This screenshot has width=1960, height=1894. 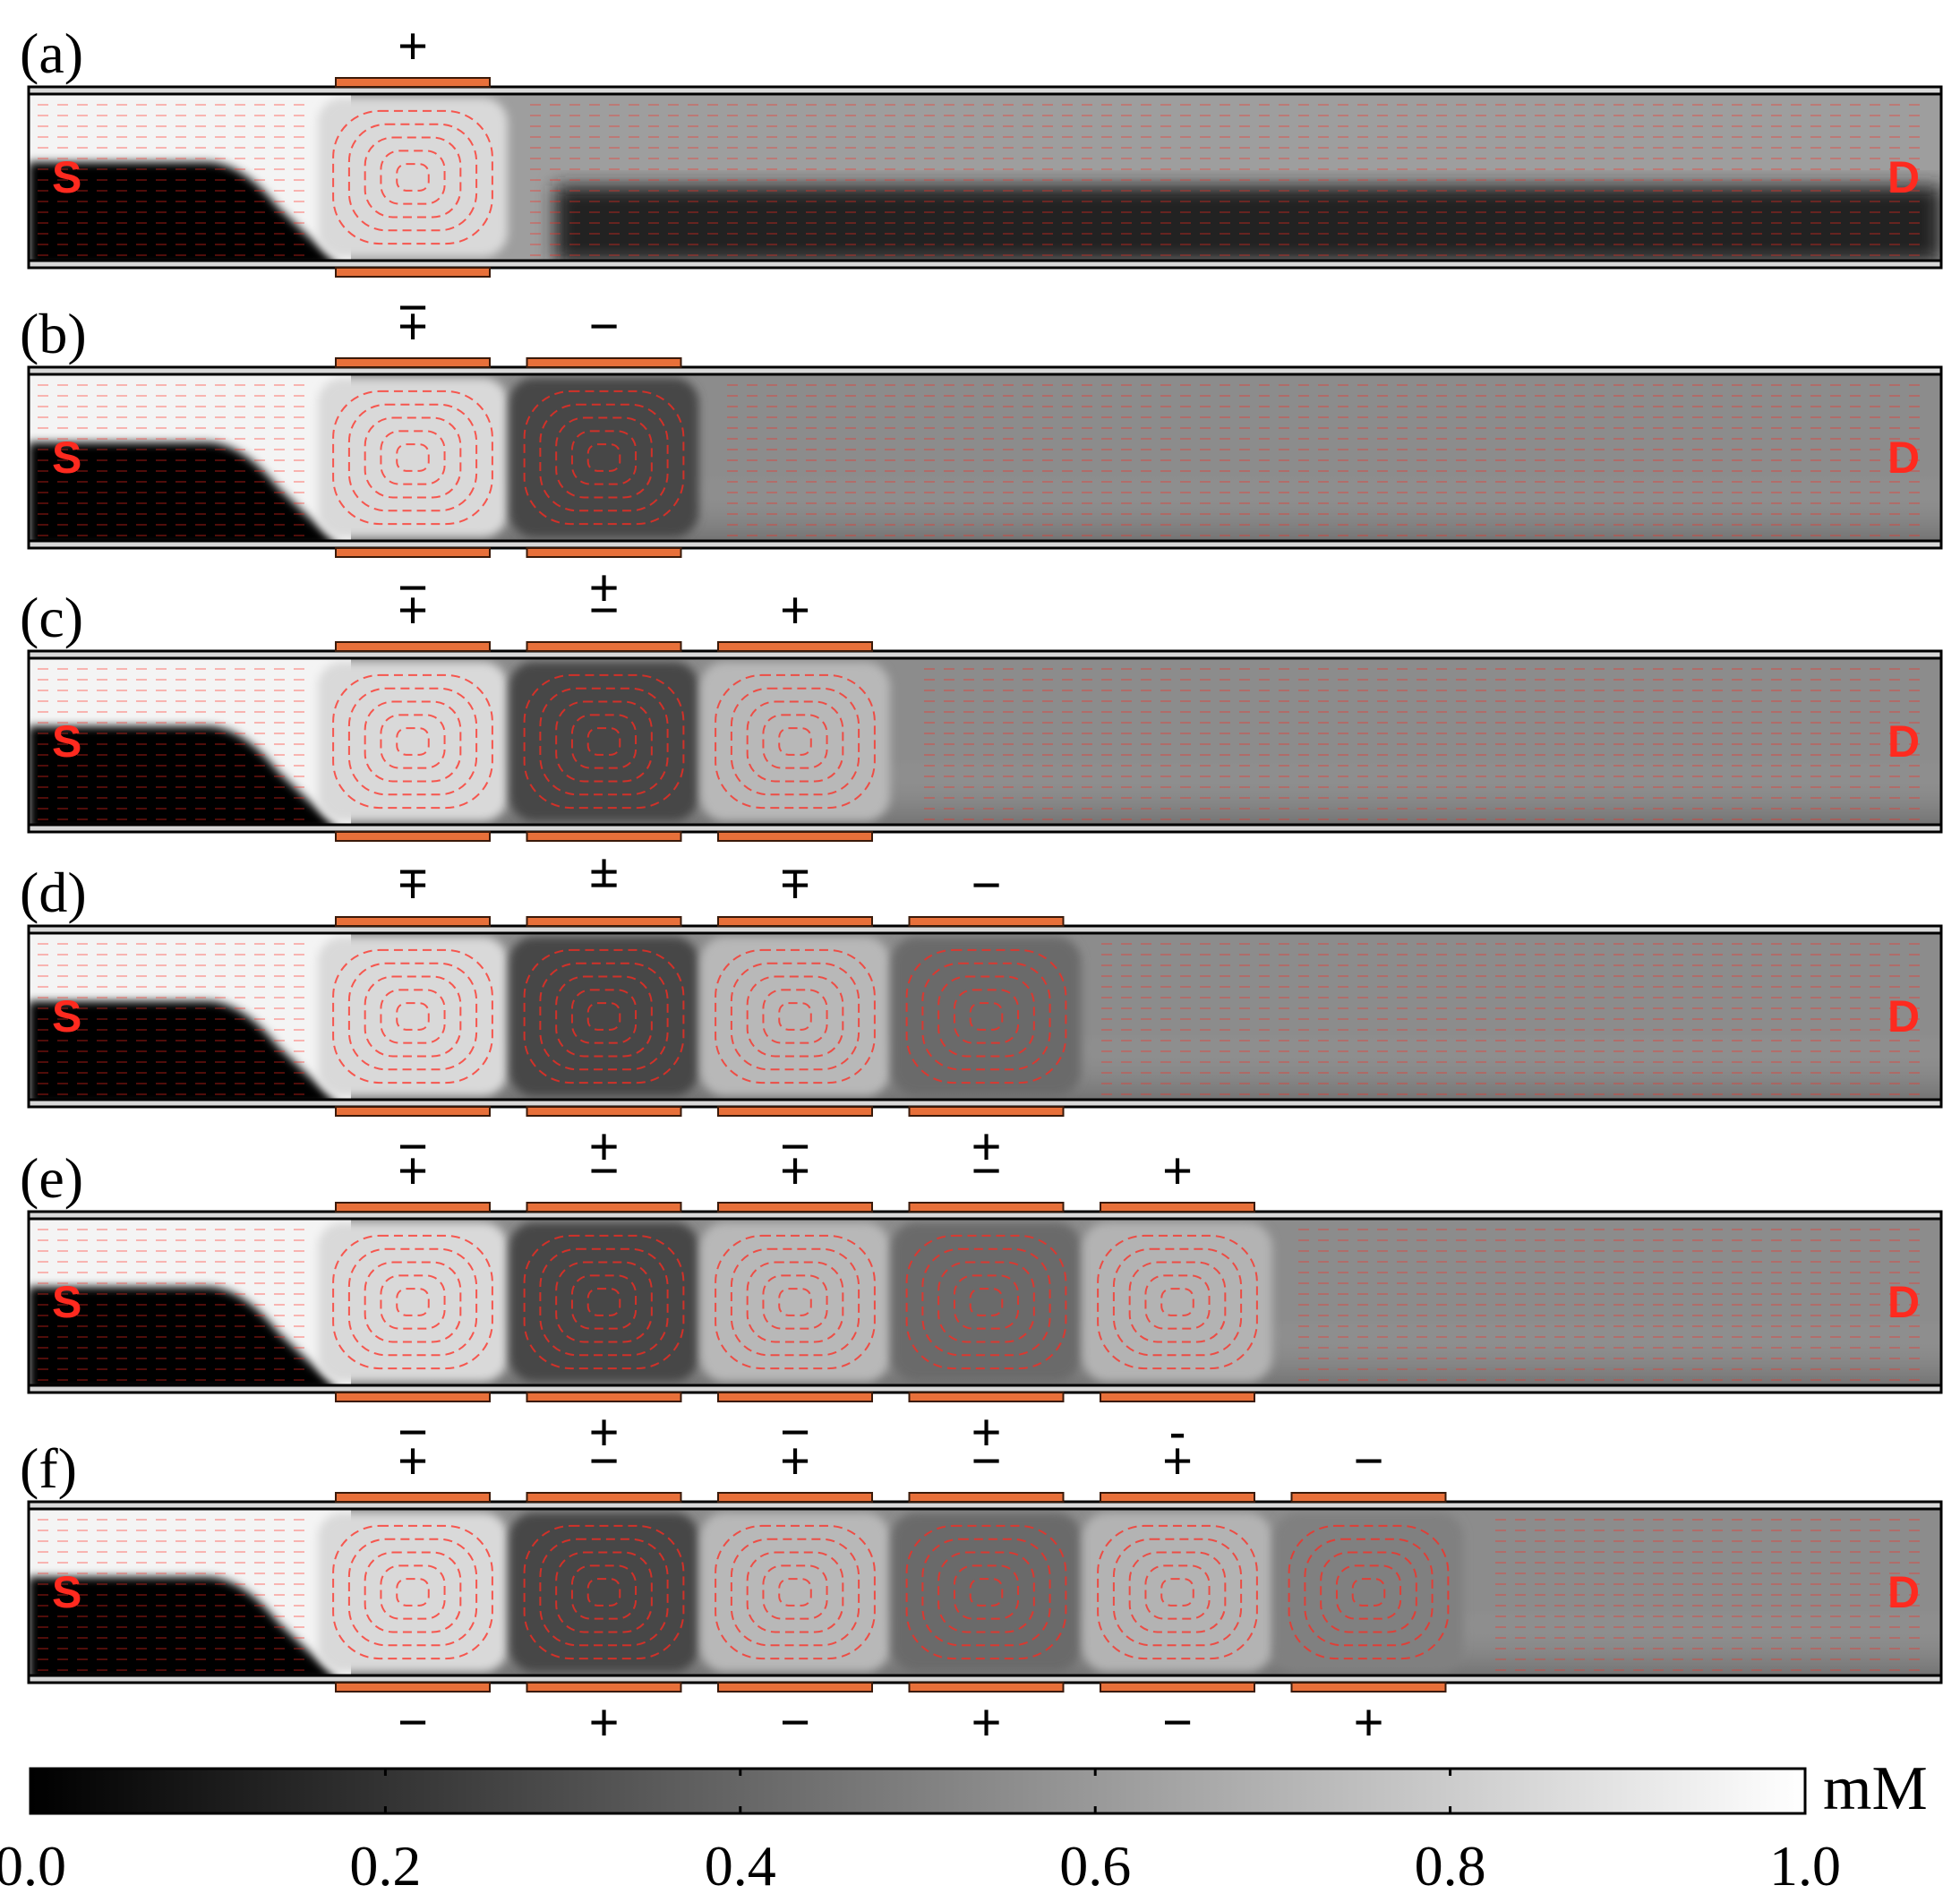 What do you see at coordinates (51, 617) in the screenshot?
I see `panel-label: (c)` at bounding box center [51, 617].